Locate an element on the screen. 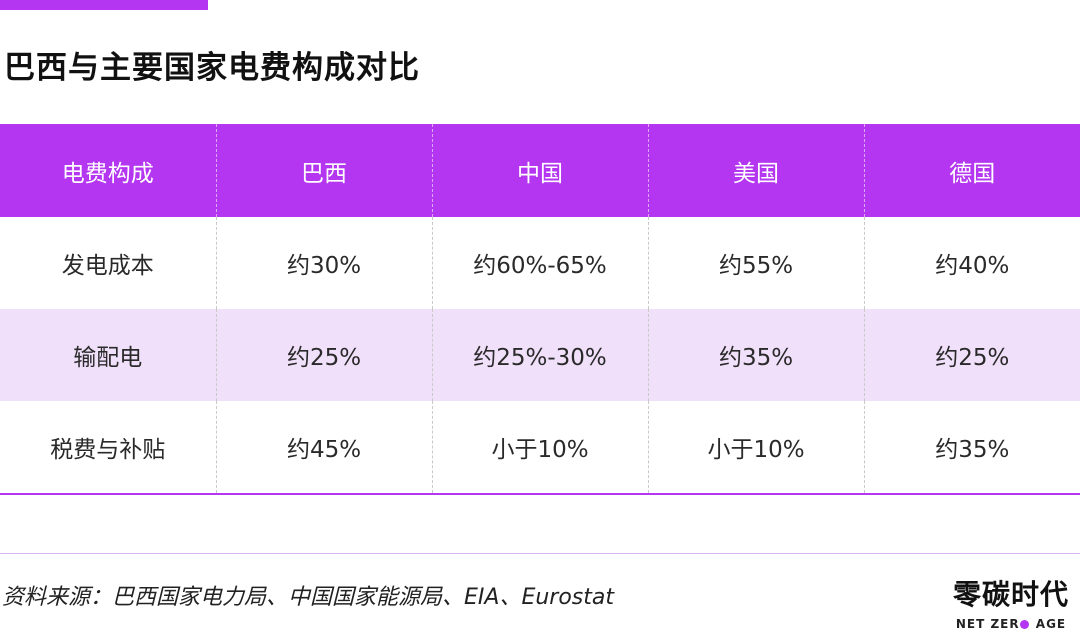 The height and width of the screenshot is (633, 1080). column-header: 巴西 is located at coordinates (323, 170).